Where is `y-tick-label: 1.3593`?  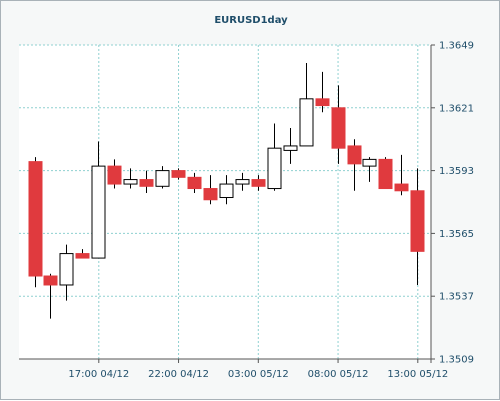
y-tick-label: 1.3593 is located at coordinates (456, 171).